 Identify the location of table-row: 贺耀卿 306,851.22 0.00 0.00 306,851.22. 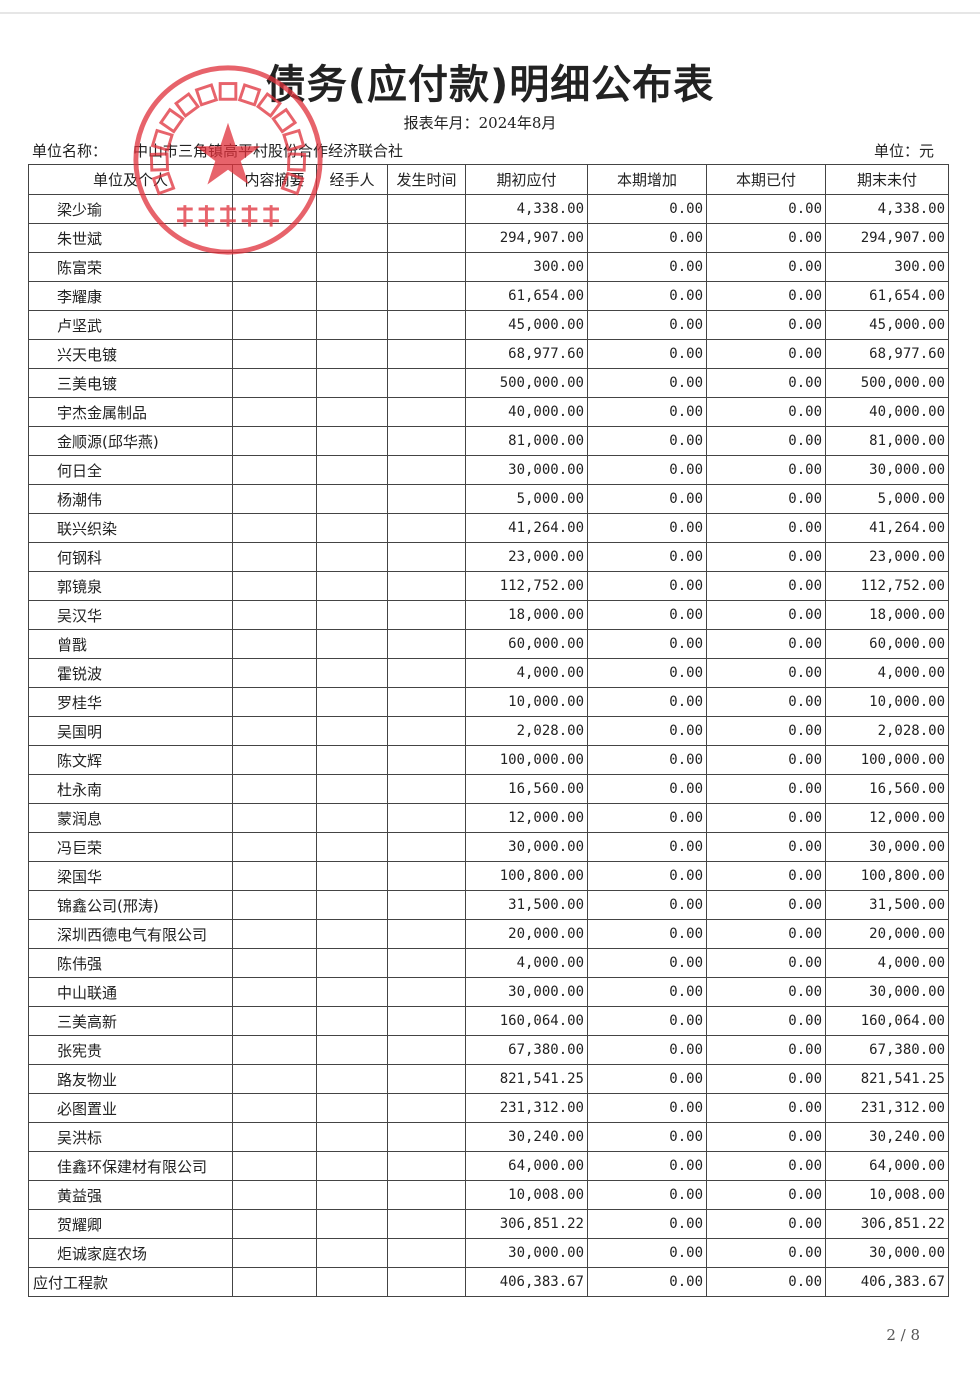
(488, 1224).